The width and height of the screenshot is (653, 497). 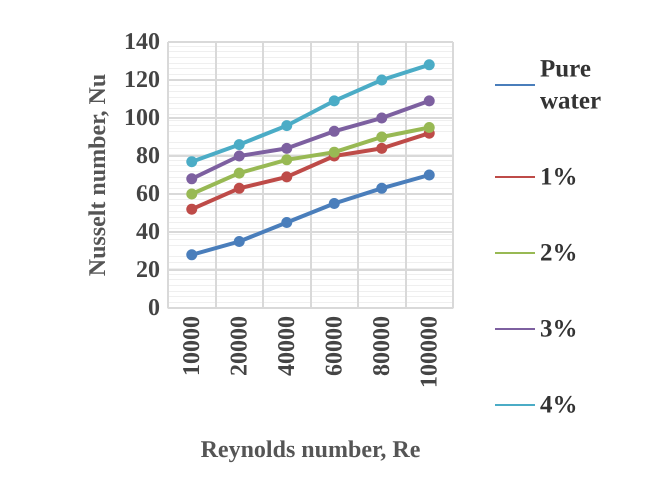 What do you see at coordinates (429, 352) in the screenshot?
I see `x-tick-label: 100000` at bounding box center [429, 352].